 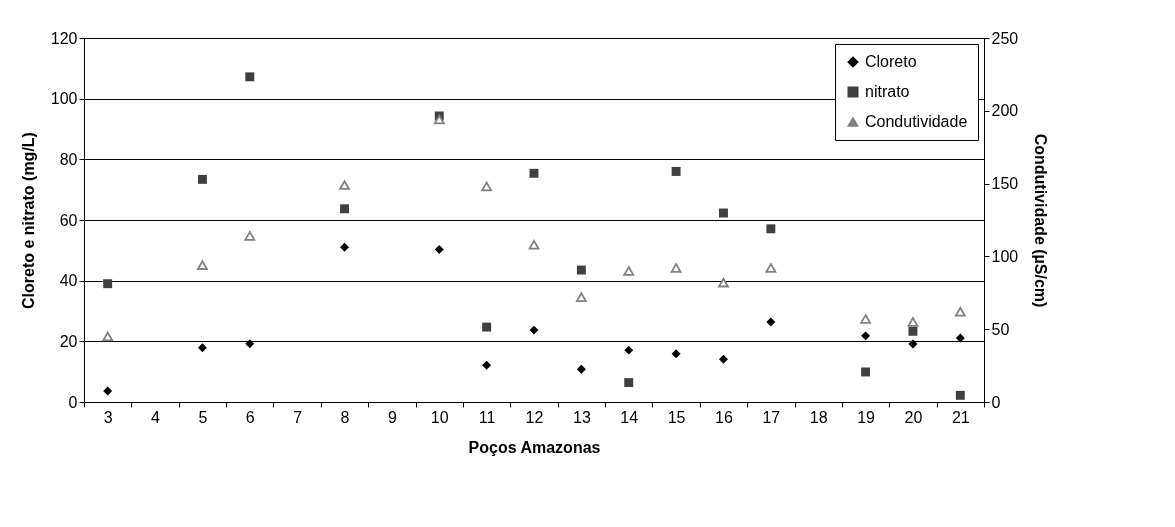 What do you see at coordinates (203, 417) in the screenshot?
I see `x-tick-label: 5` at bounding box center [203, 417].